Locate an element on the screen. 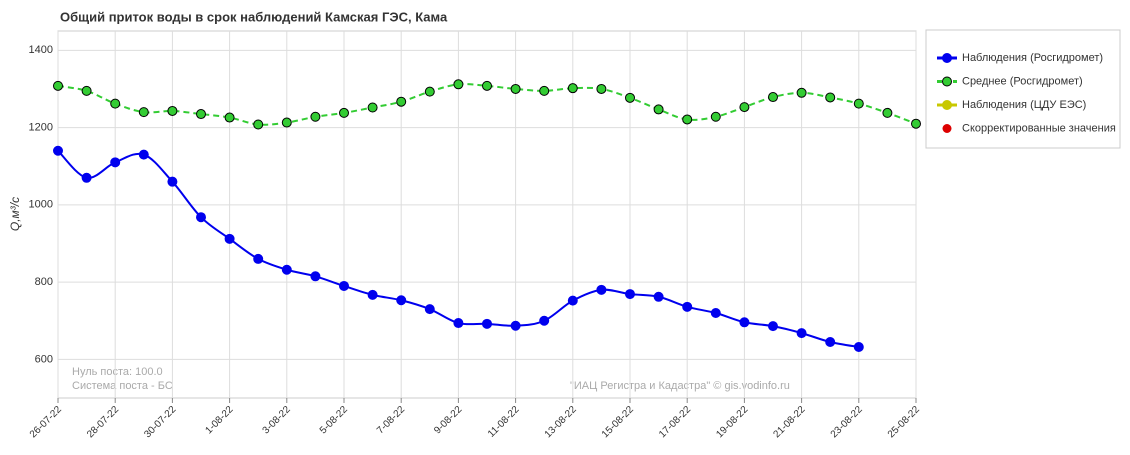 The width and height of the screenshot is (1130, 455). x-tick-label: 23-08-22 is located at coordinates (847, 422).